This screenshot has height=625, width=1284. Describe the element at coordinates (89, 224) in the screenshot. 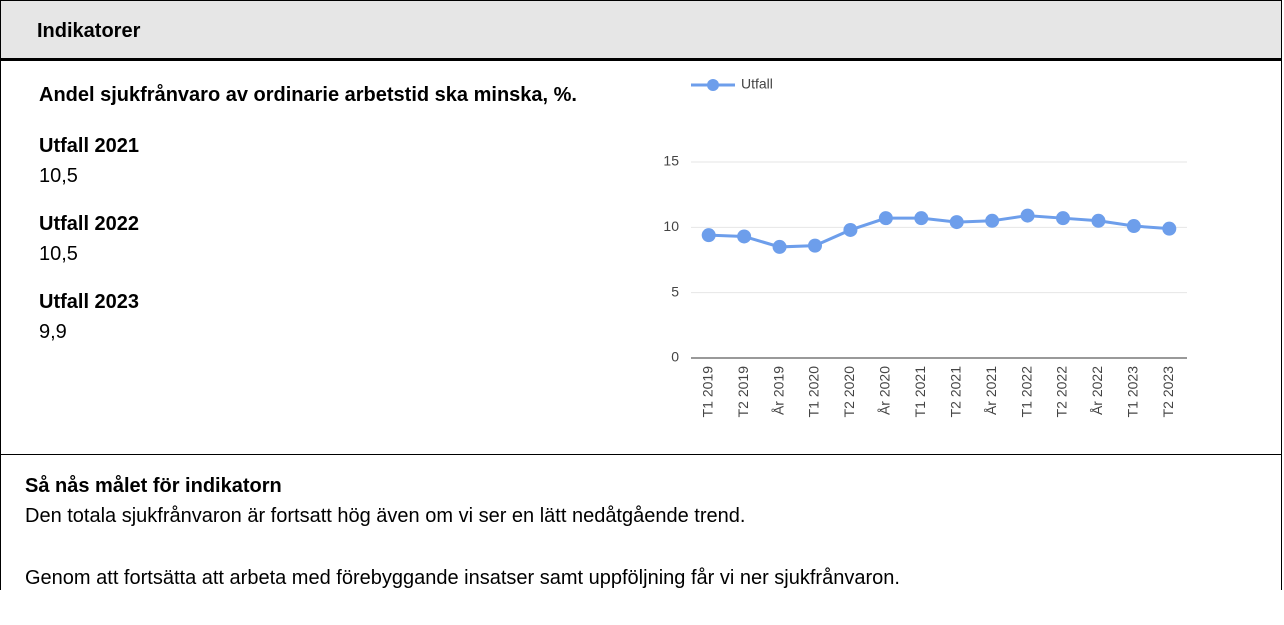

I see `result-label: Utfall 2022` at that location.